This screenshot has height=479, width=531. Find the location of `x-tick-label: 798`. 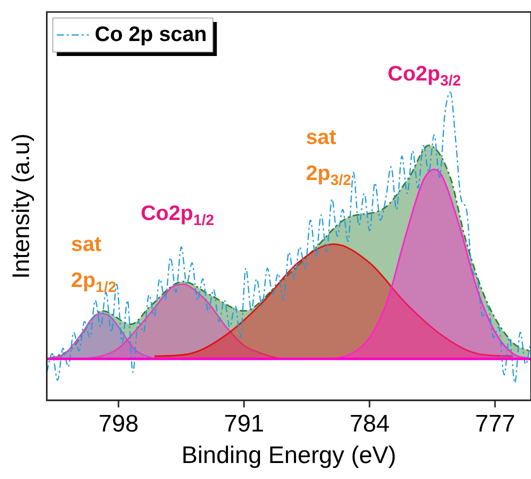

x-tick-label: 798 is located at coordinates (118, 424).